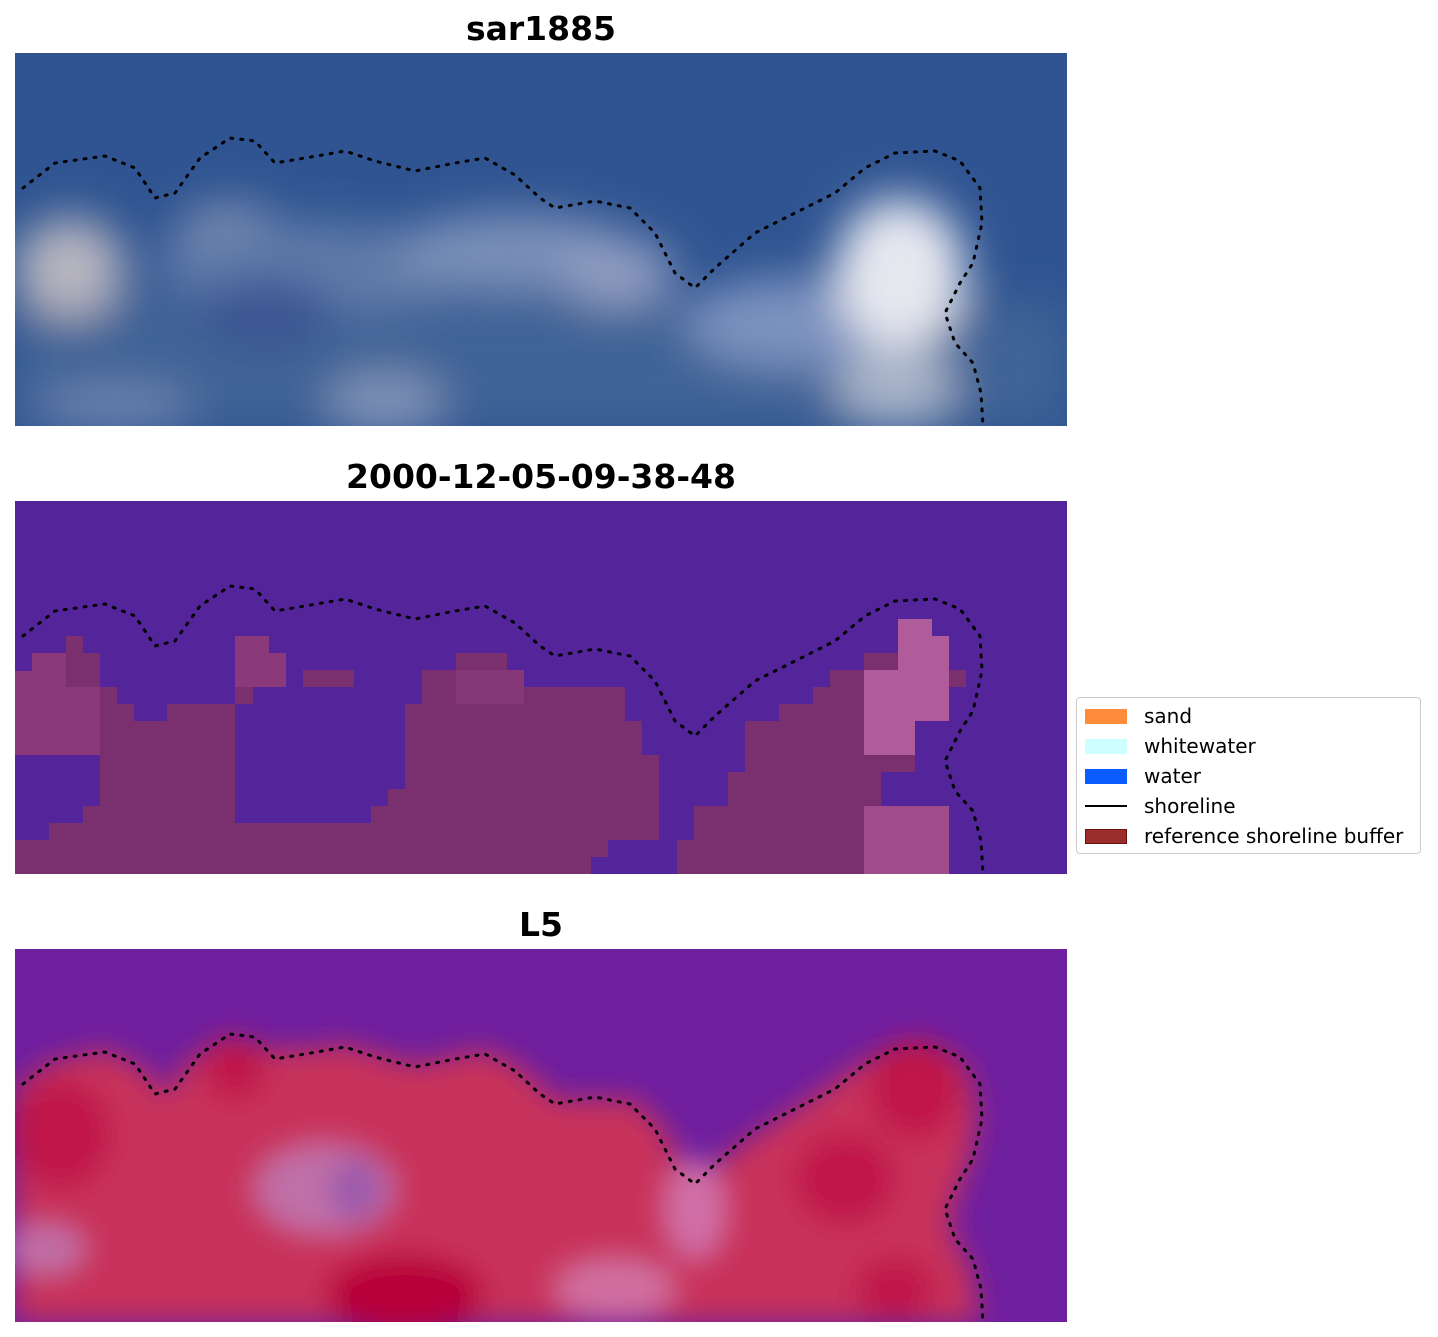  What do you see at coordinates (1168, 716) in the screenshot?
I see `legend-label: sand` at bounding box center [1168, 716].